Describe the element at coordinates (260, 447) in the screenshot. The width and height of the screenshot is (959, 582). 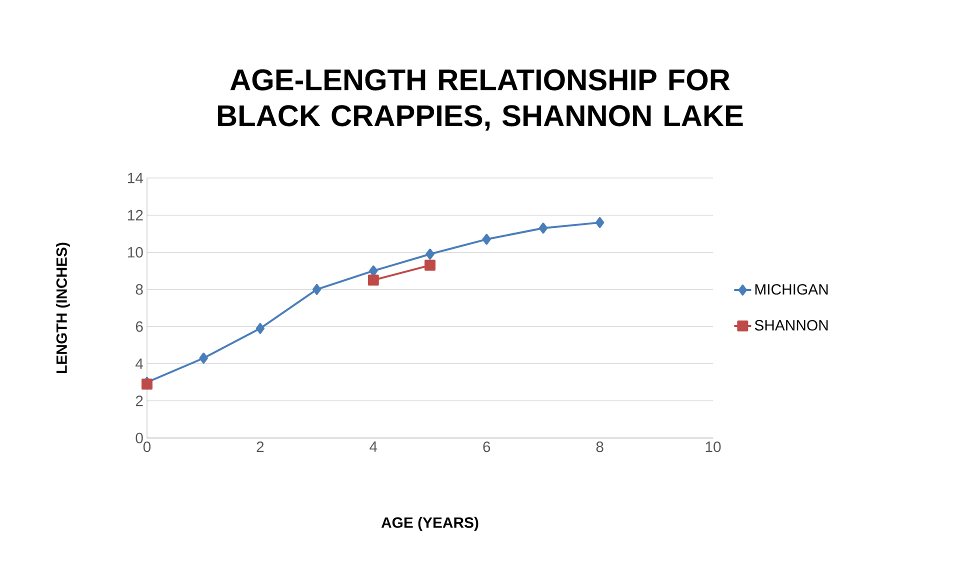
I see `x-tick-label: 2` at that location.